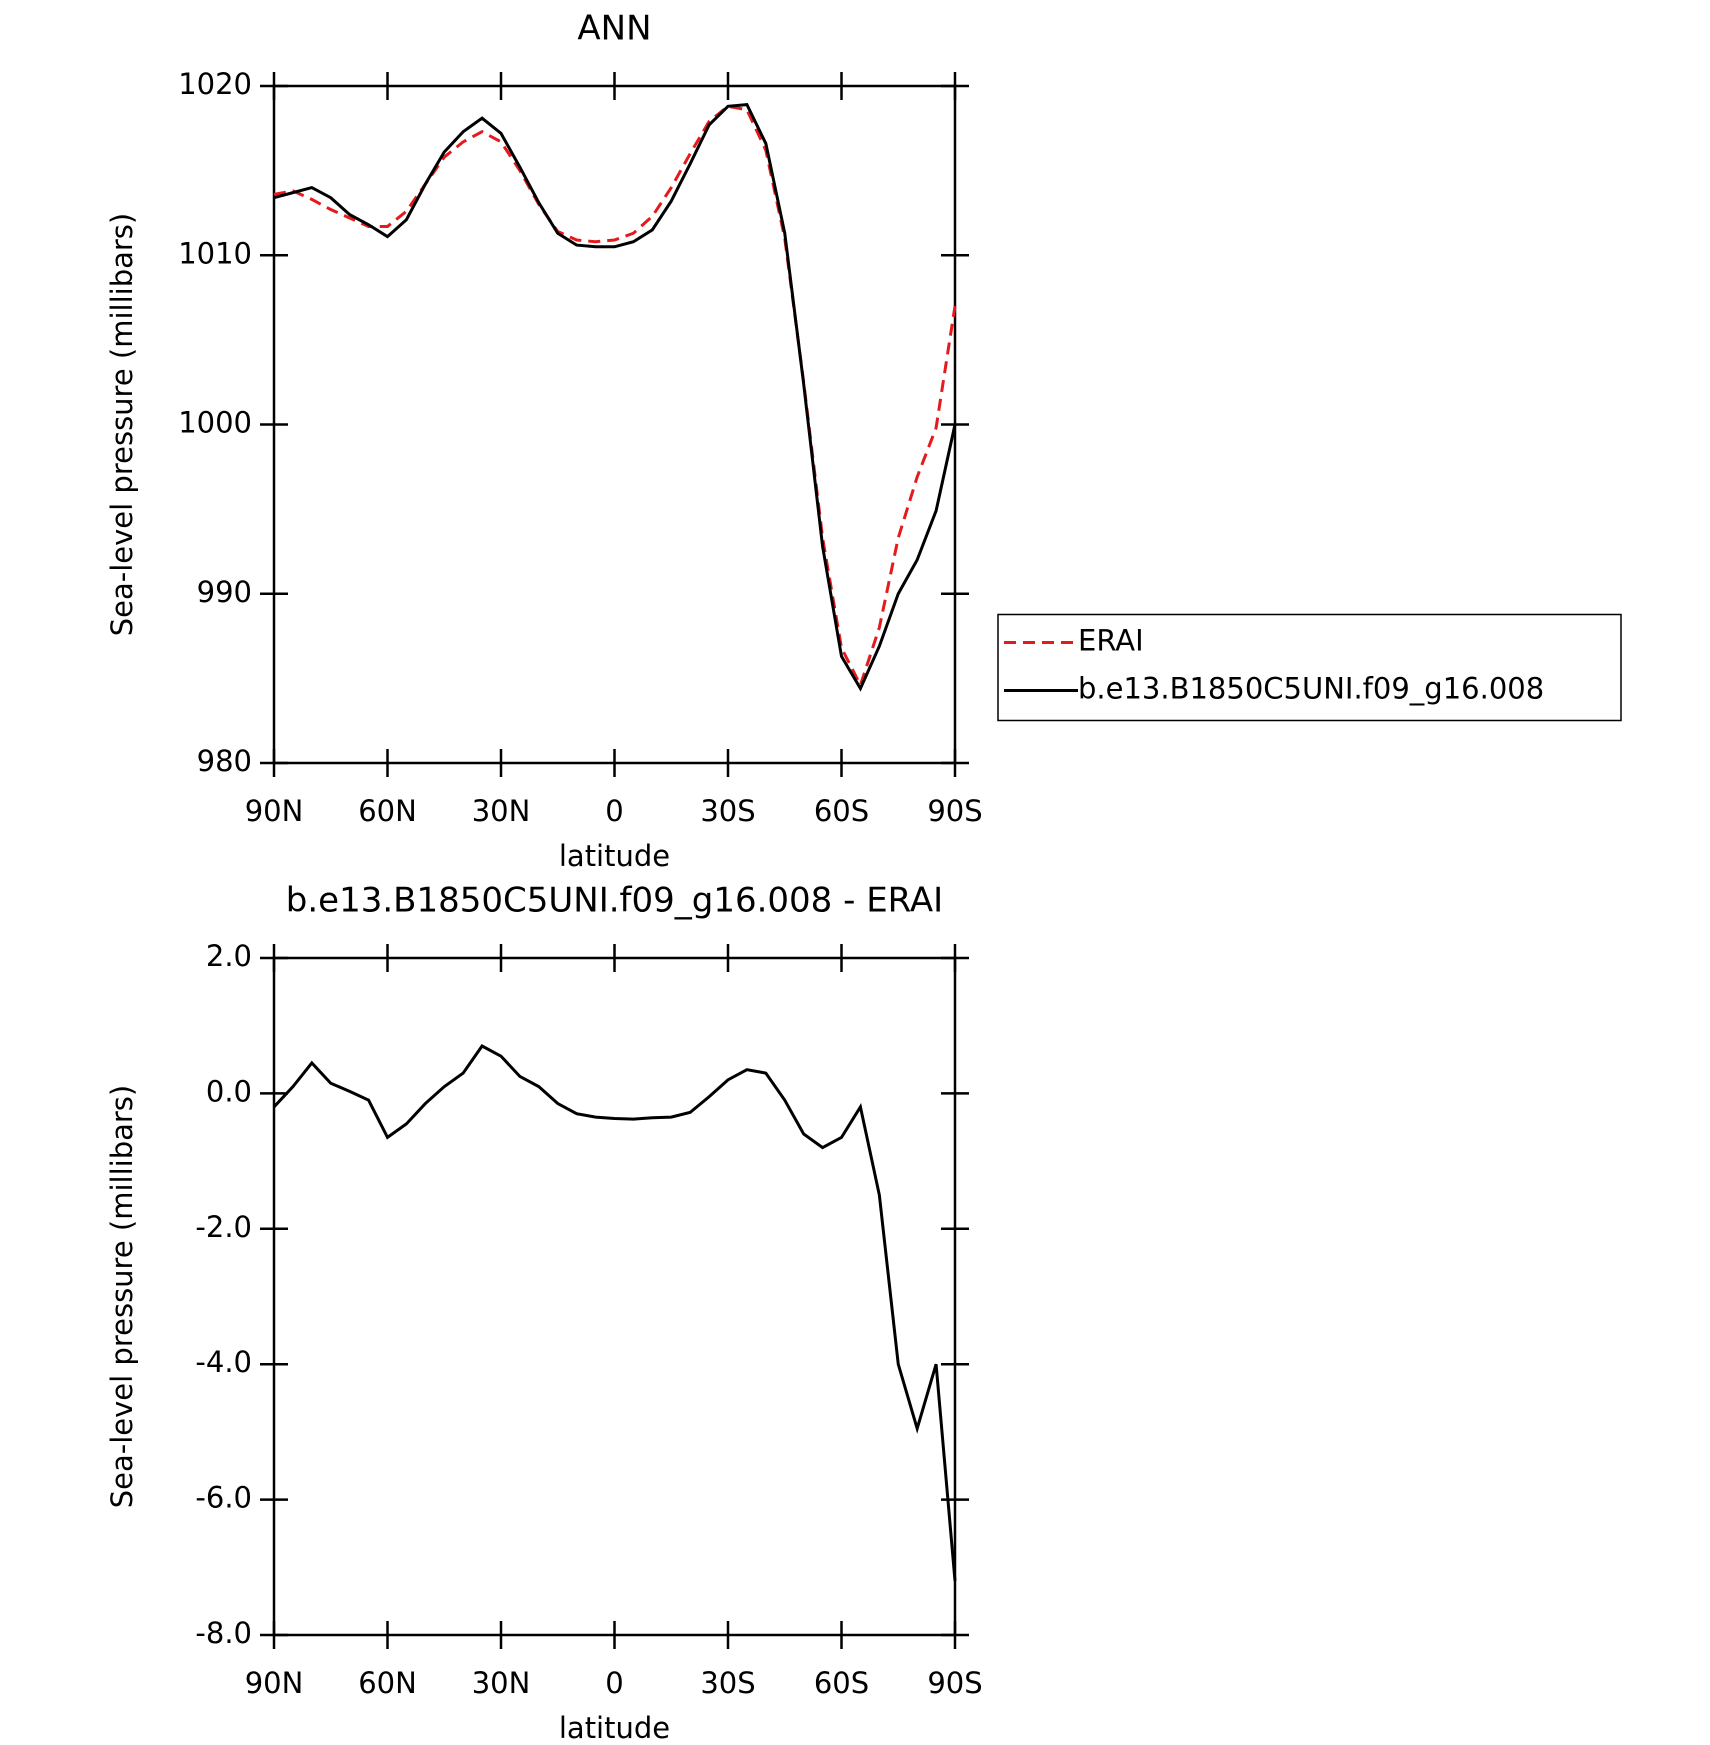 Image resolution: width=1710 pixels, height=1745 pixels. Describe the element at coordinates (223, 1633) in the screenshot. I see `y-tick-label: -8.0` at that location.